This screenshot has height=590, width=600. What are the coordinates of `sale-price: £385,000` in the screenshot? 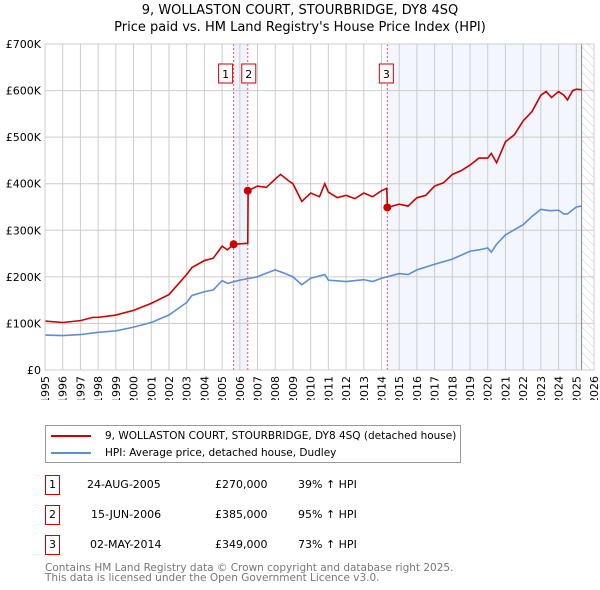 It's located at (241, 514).